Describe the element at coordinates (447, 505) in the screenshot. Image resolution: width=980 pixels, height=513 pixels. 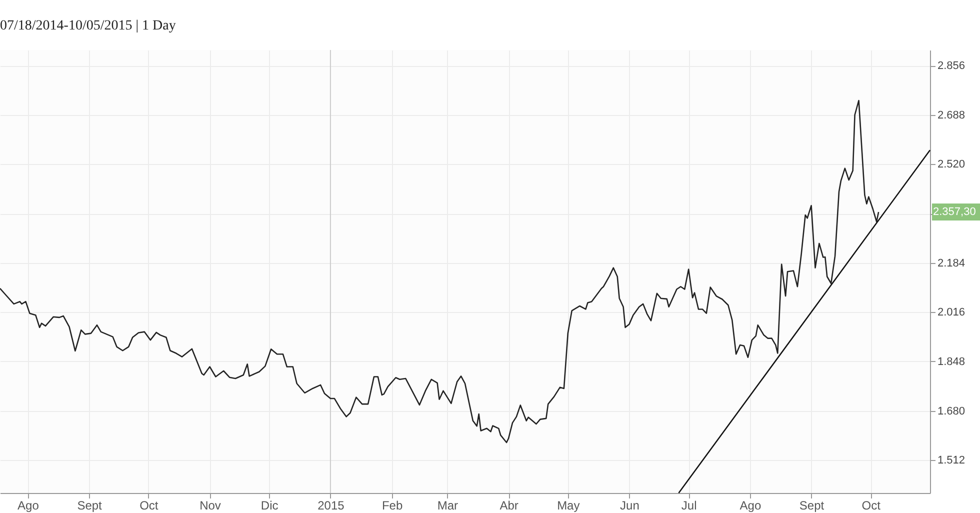
I see `x-tick-label: Mar` at that location.